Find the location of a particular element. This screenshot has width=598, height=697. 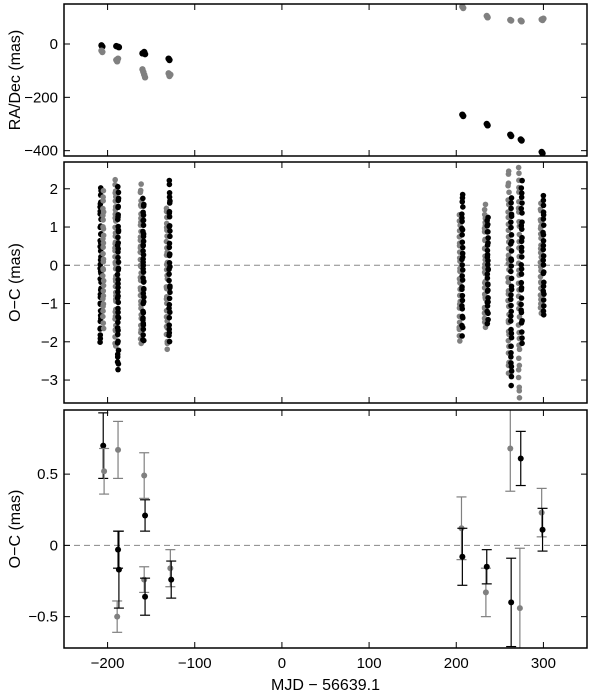

y-tick-label: 0.5 is located at coordinates (47, 474).